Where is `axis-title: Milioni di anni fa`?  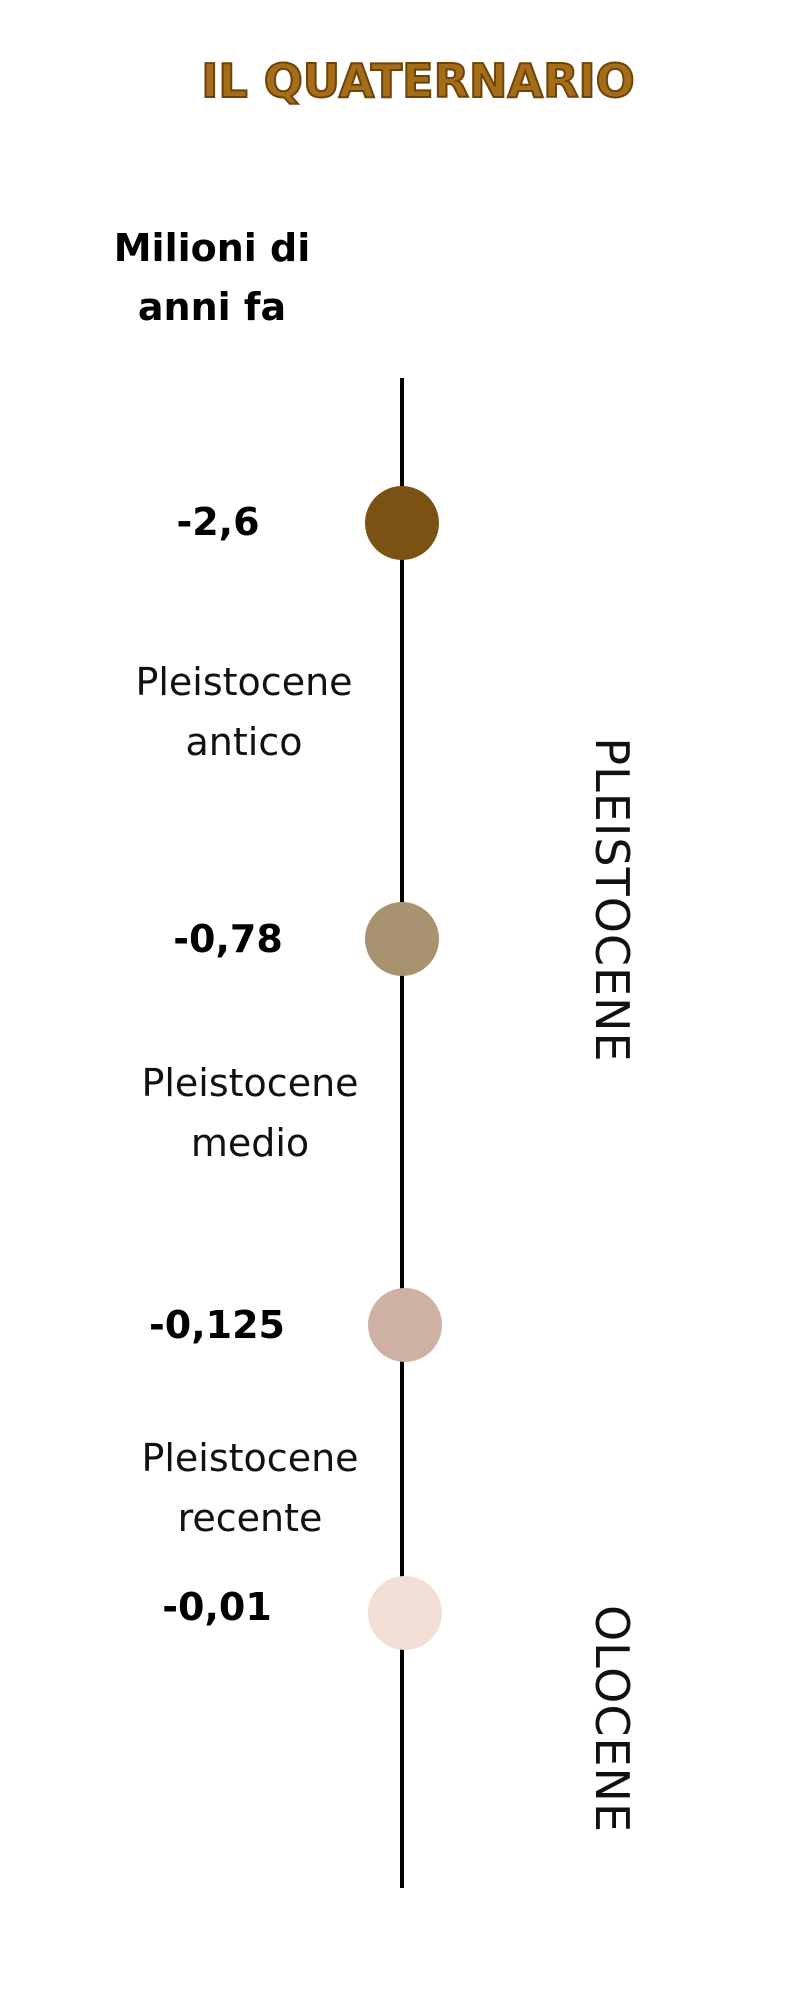 axis-title: Milioni di anni fa is located at coordinates (212, 278).